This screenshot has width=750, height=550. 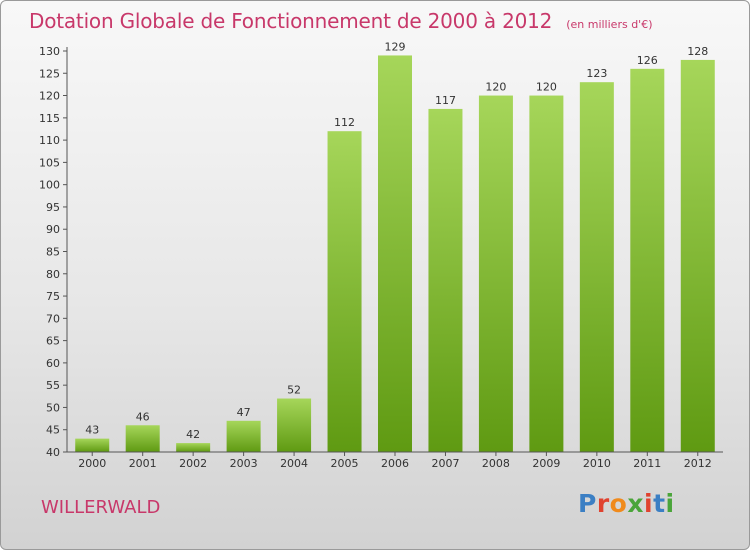 I want to click on x-tick-label: 2008, so click(x=496, y=463).